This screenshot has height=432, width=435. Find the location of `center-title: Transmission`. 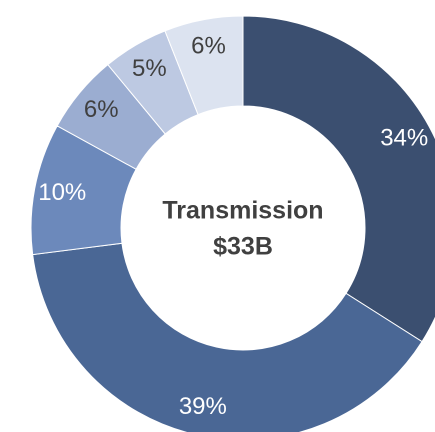

center-title: Transmission is located at coordinates (242, 211).